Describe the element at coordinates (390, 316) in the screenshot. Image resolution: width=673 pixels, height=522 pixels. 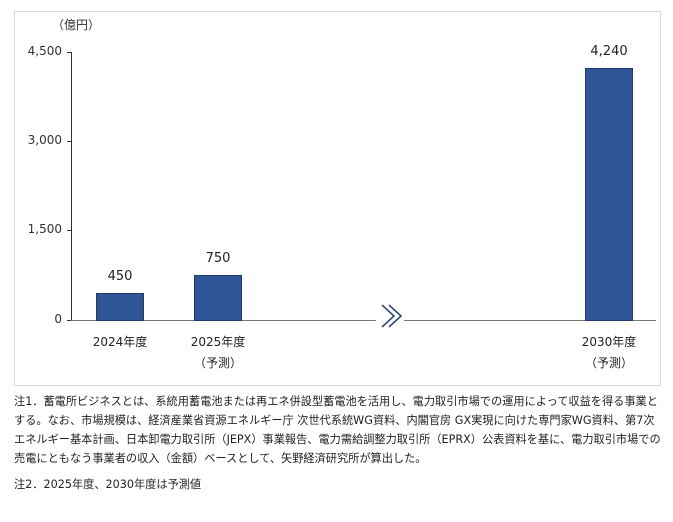
I see `axis-break-icon` at that location.